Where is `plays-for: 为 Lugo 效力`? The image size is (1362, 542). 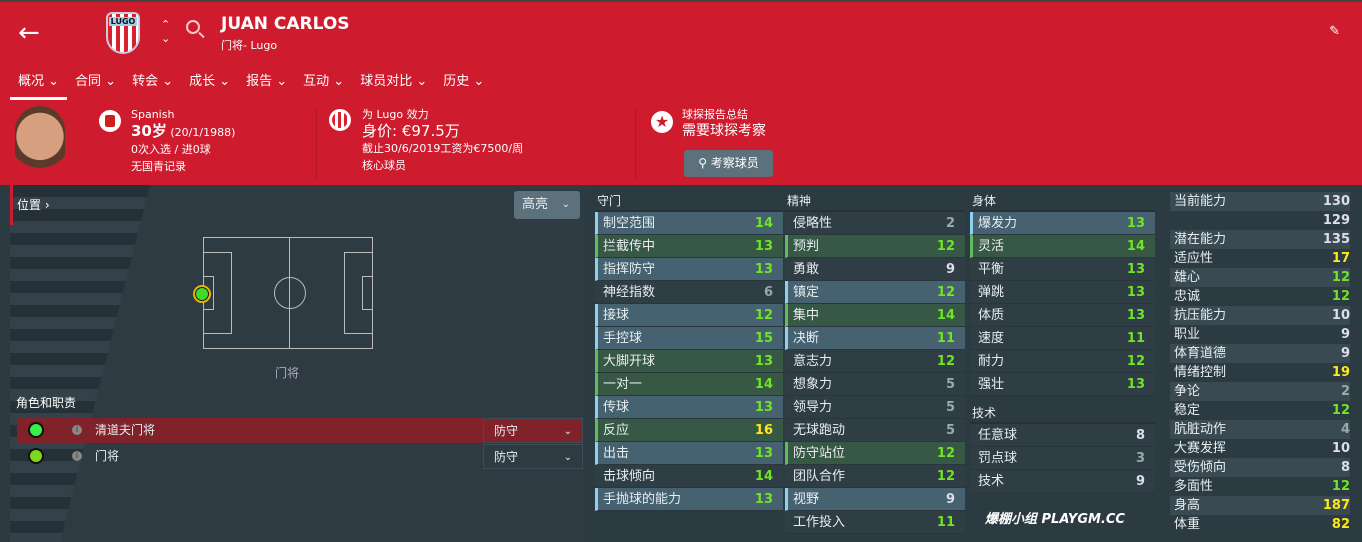 plays-for: 为 Lugo 效力 is located at coordinates (395, 114).